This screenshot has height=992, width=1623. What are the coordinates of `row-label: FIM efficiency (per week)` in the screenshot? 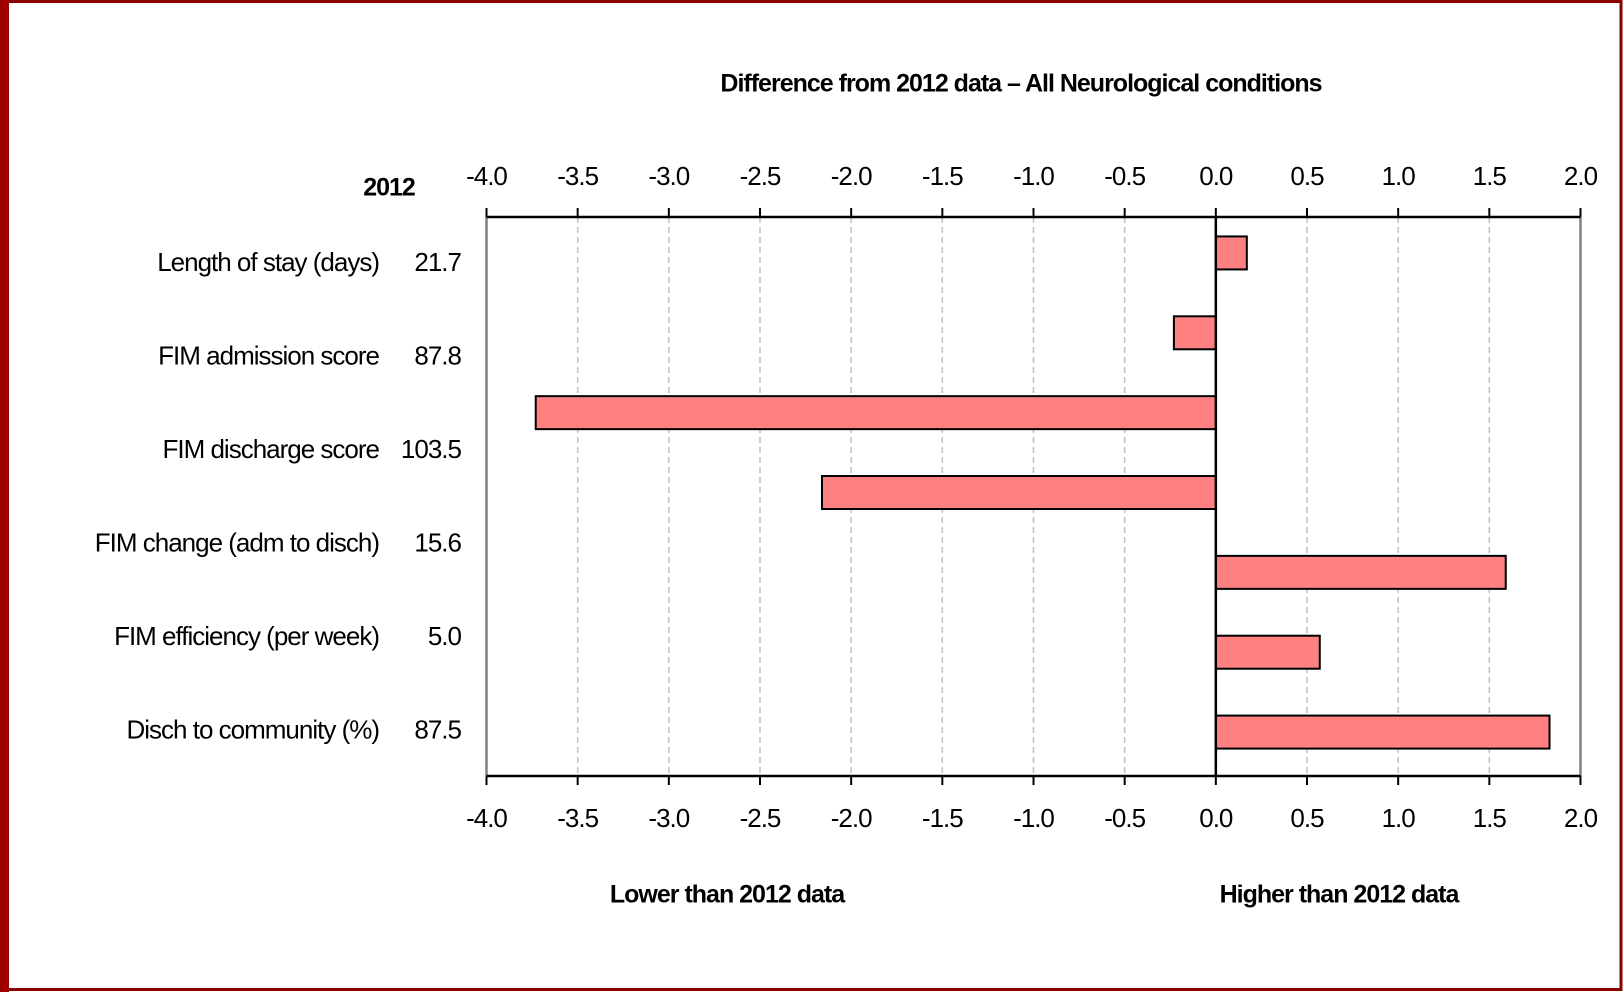 It's located at (246, 636).